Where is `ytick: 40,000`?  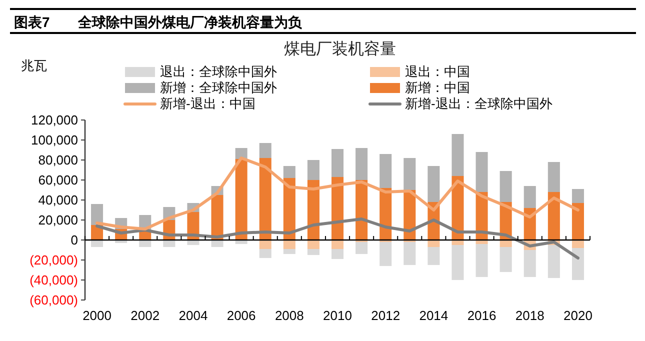
ytick: 40,000 is located at coordinates (58, 200).